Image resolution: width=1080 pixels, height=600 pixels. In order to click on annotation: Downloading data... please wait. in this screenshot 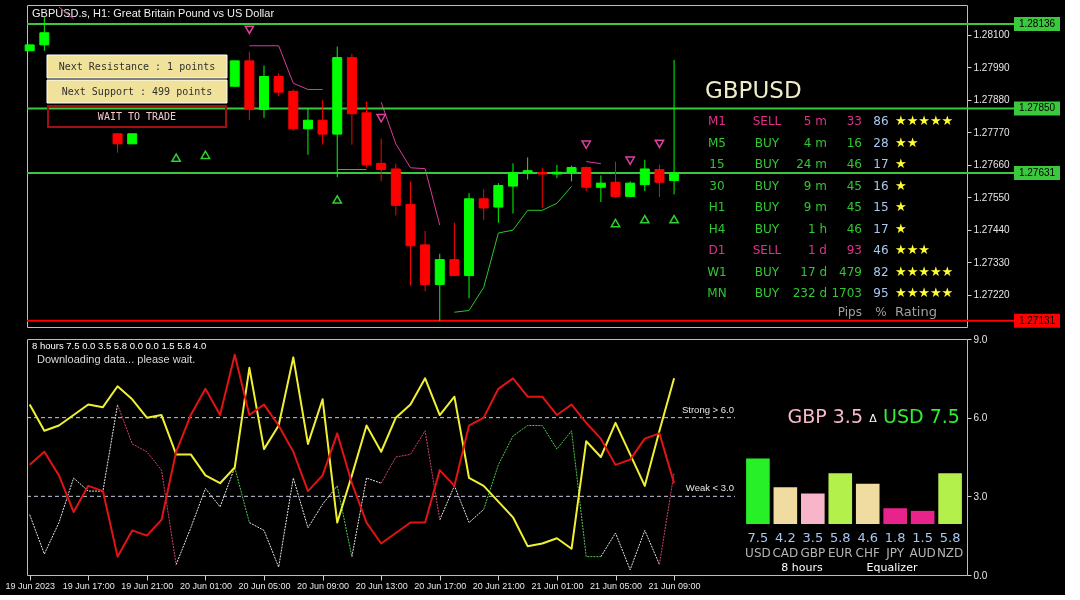, I will do `click(116, 359)`.